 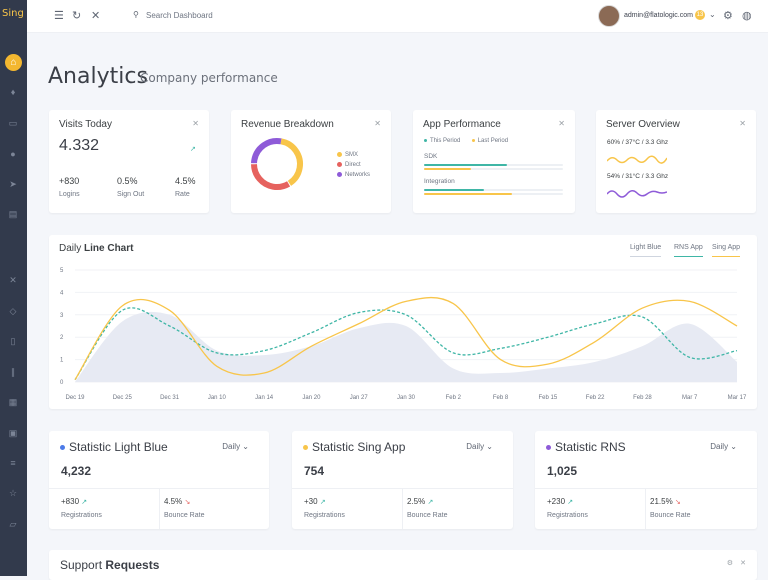 What do you see at coordinates (74, 501) in the screenshot?
I see `registrations-value: +830 ↗` at bounding box center [74, 501].